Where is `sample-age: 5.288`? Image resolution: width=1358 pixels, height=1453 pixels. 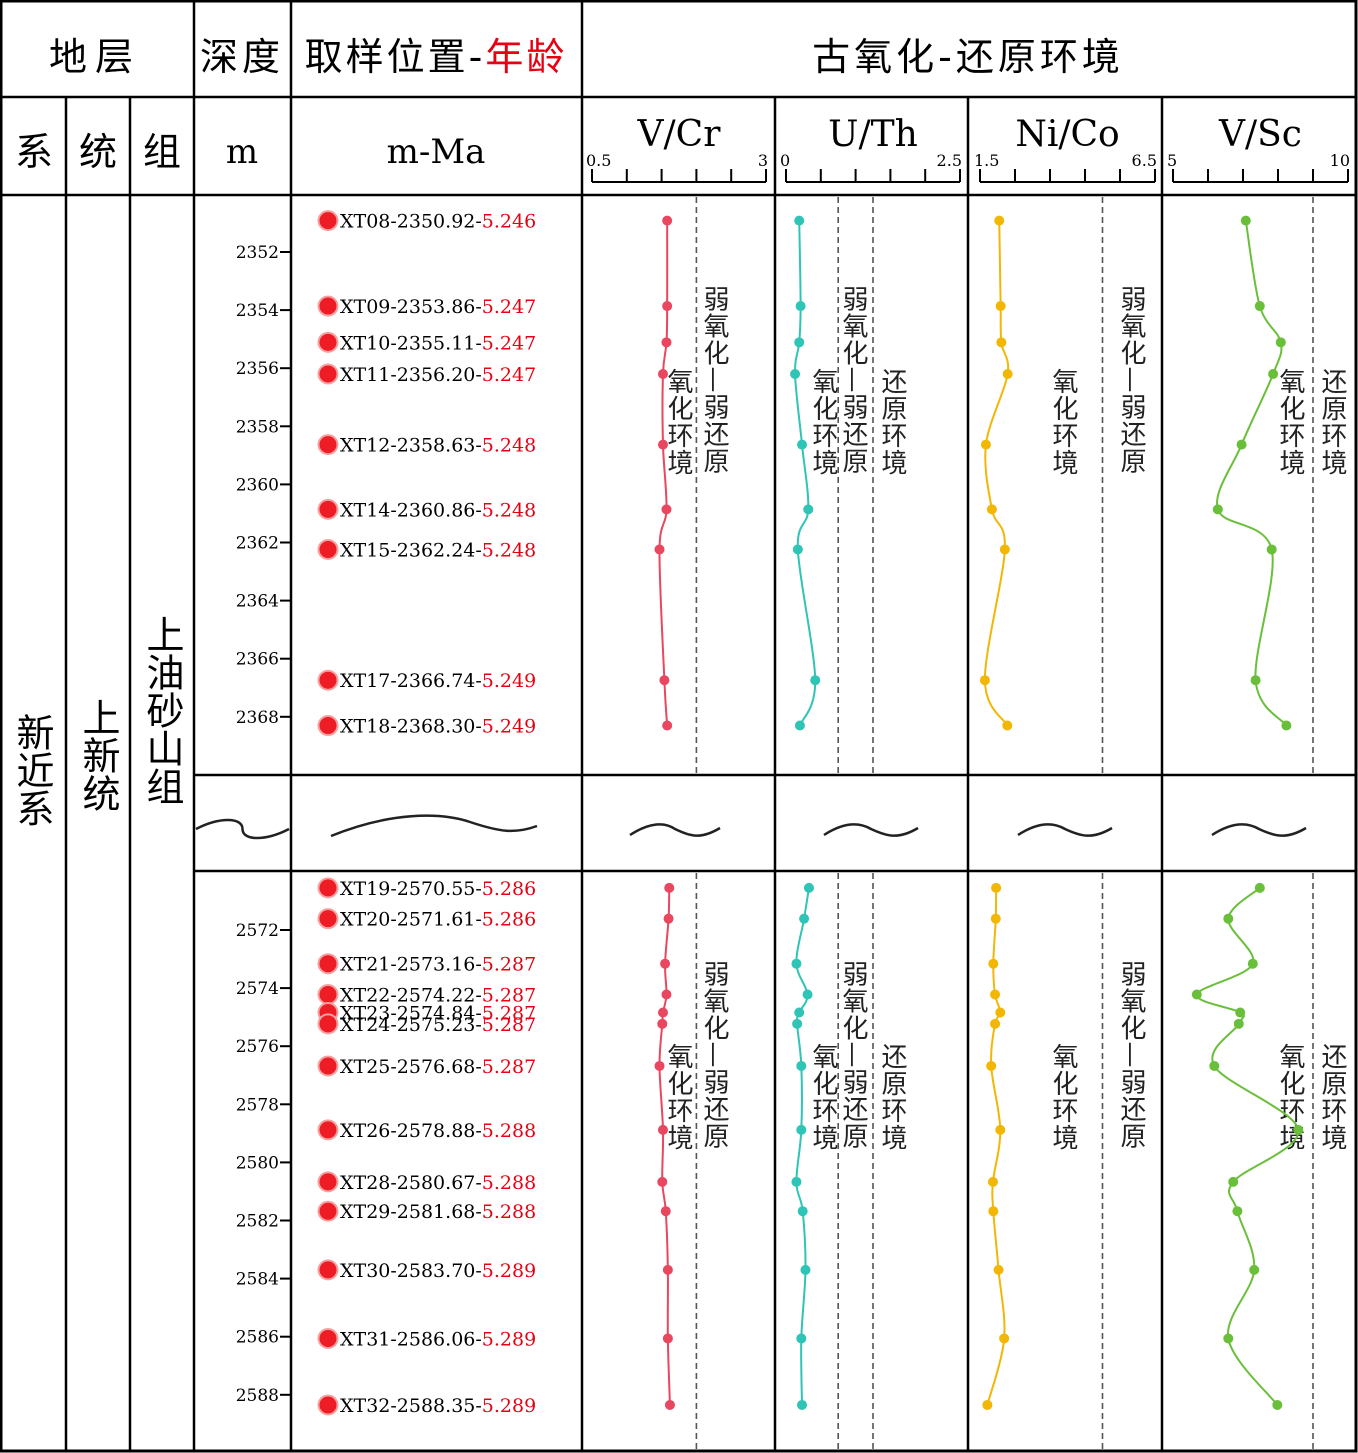 sample-age: 5.288 is located at coordinates (509, 1183).